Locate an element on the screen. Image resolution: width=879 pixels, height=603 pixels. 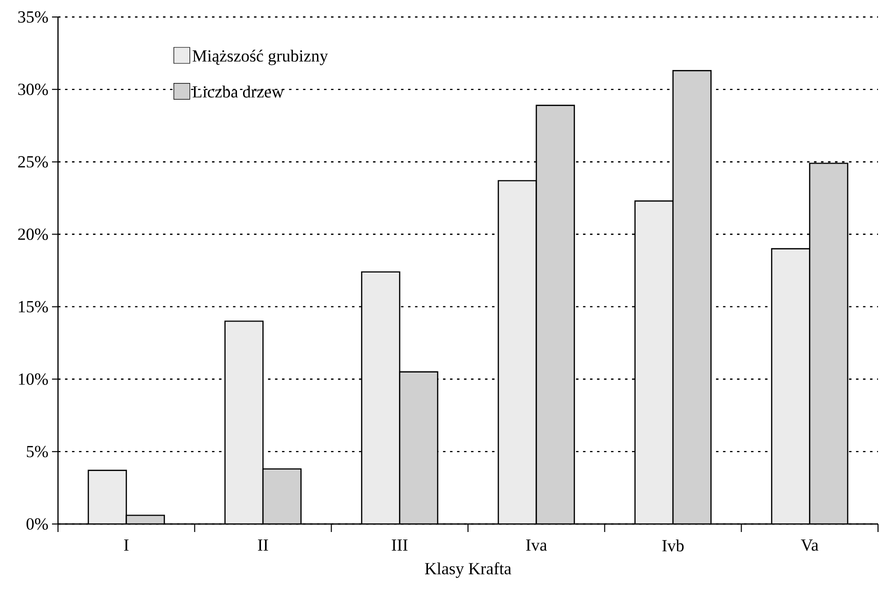
x-tick-label: Iva is located at coordinates (536, 545).